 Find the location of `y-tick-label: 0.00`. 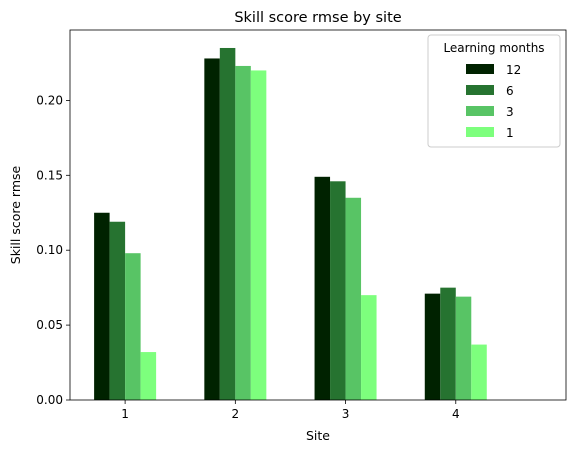

y-tick-label: 0.00 is located at coordinates (49, 400).